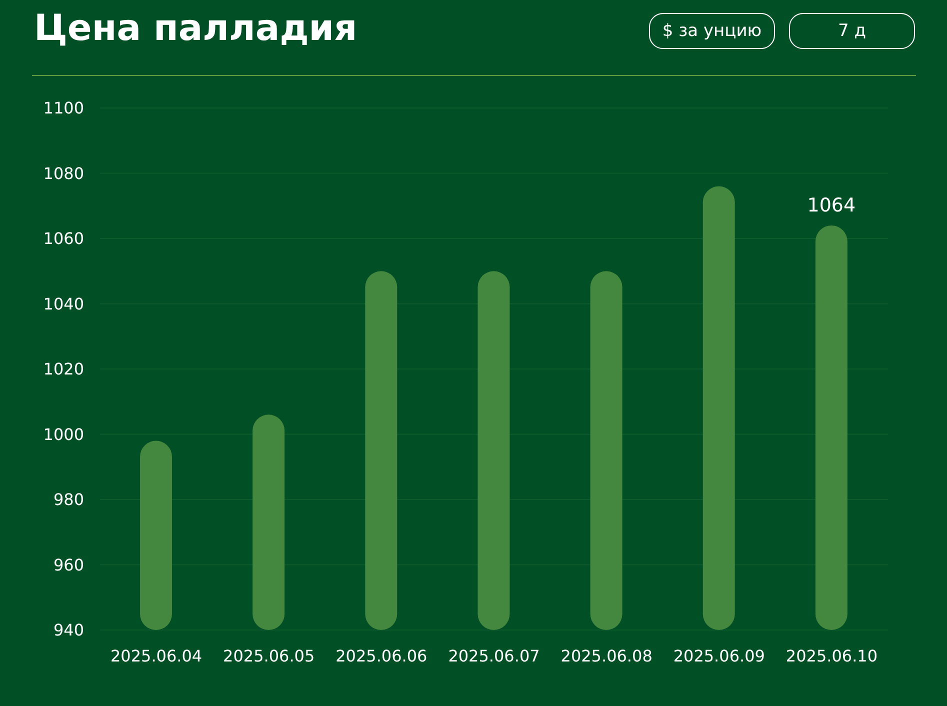 The width and height of the screenshot is (947, 706). Describe the element at coordinates (68, 500) in the screenshot. I see `y-tick-label: 980` at that location.